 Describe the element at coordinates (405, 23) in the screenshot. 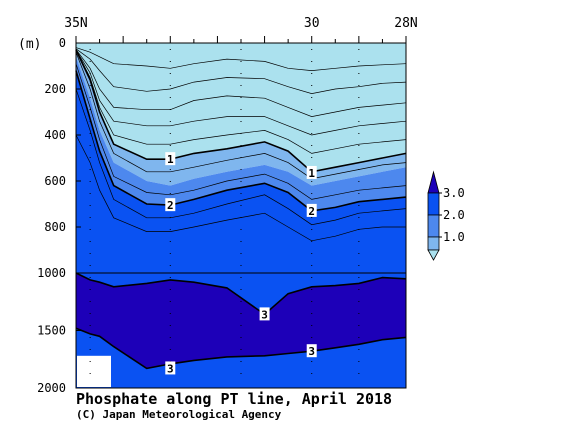

I see `x-tick-label: 28N` at that location.